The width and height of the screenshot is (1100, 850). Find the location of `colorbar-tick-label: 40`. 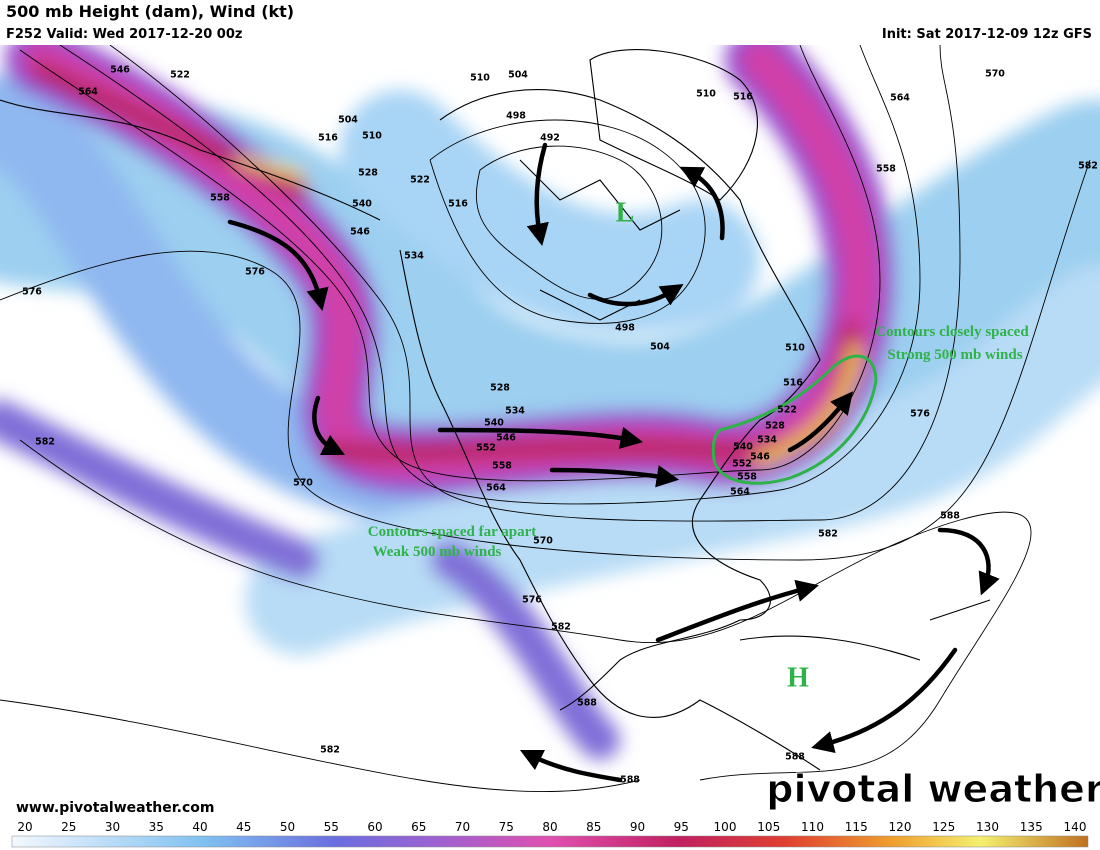

colorbar-tick-label: 40 is located at coordinates (199, 827).